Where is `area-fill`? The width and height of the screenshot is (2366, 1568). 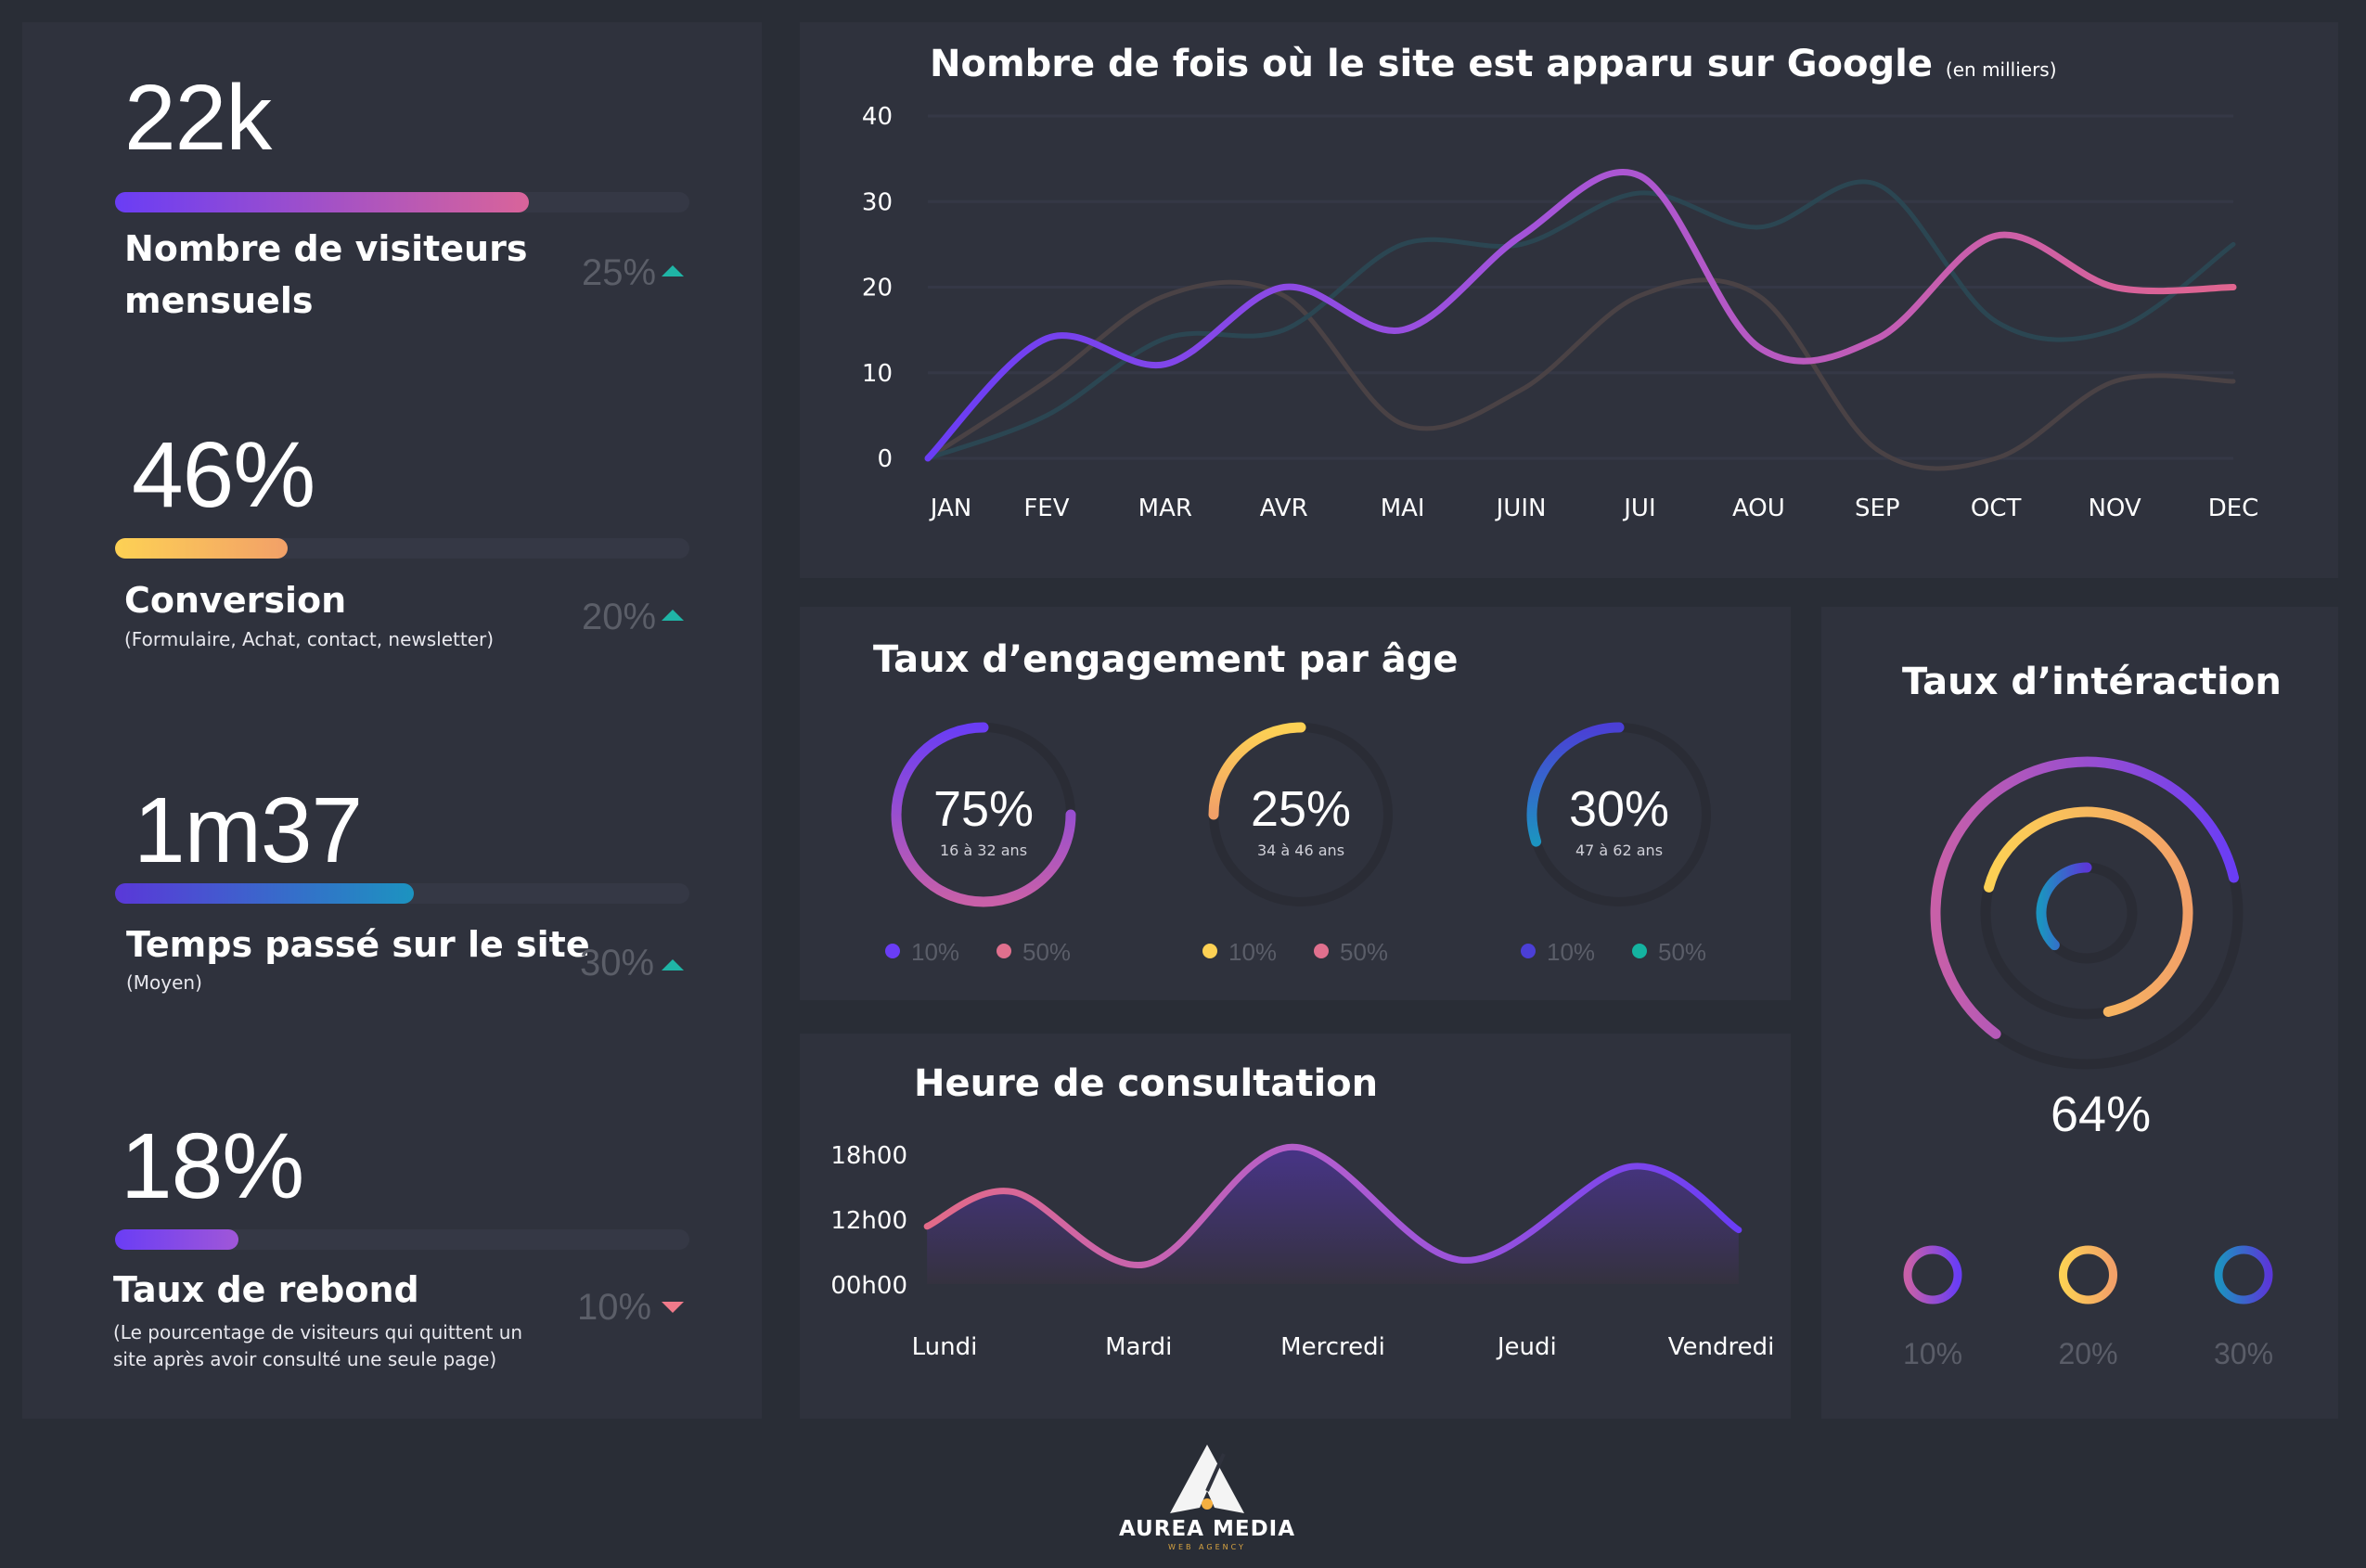
area-fill is located at coordinates (1333, 1215).